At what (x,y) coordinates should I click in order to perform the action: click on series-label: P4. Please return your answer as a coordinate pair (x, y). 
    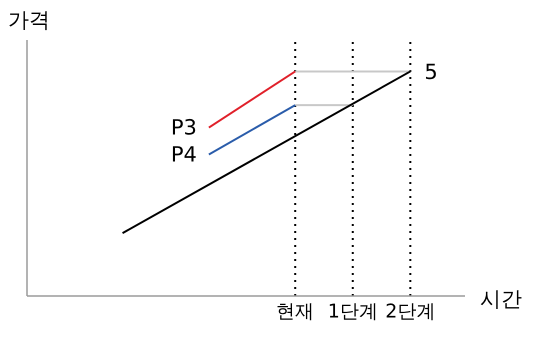
    Looking at the image, I should click on (183, 154).